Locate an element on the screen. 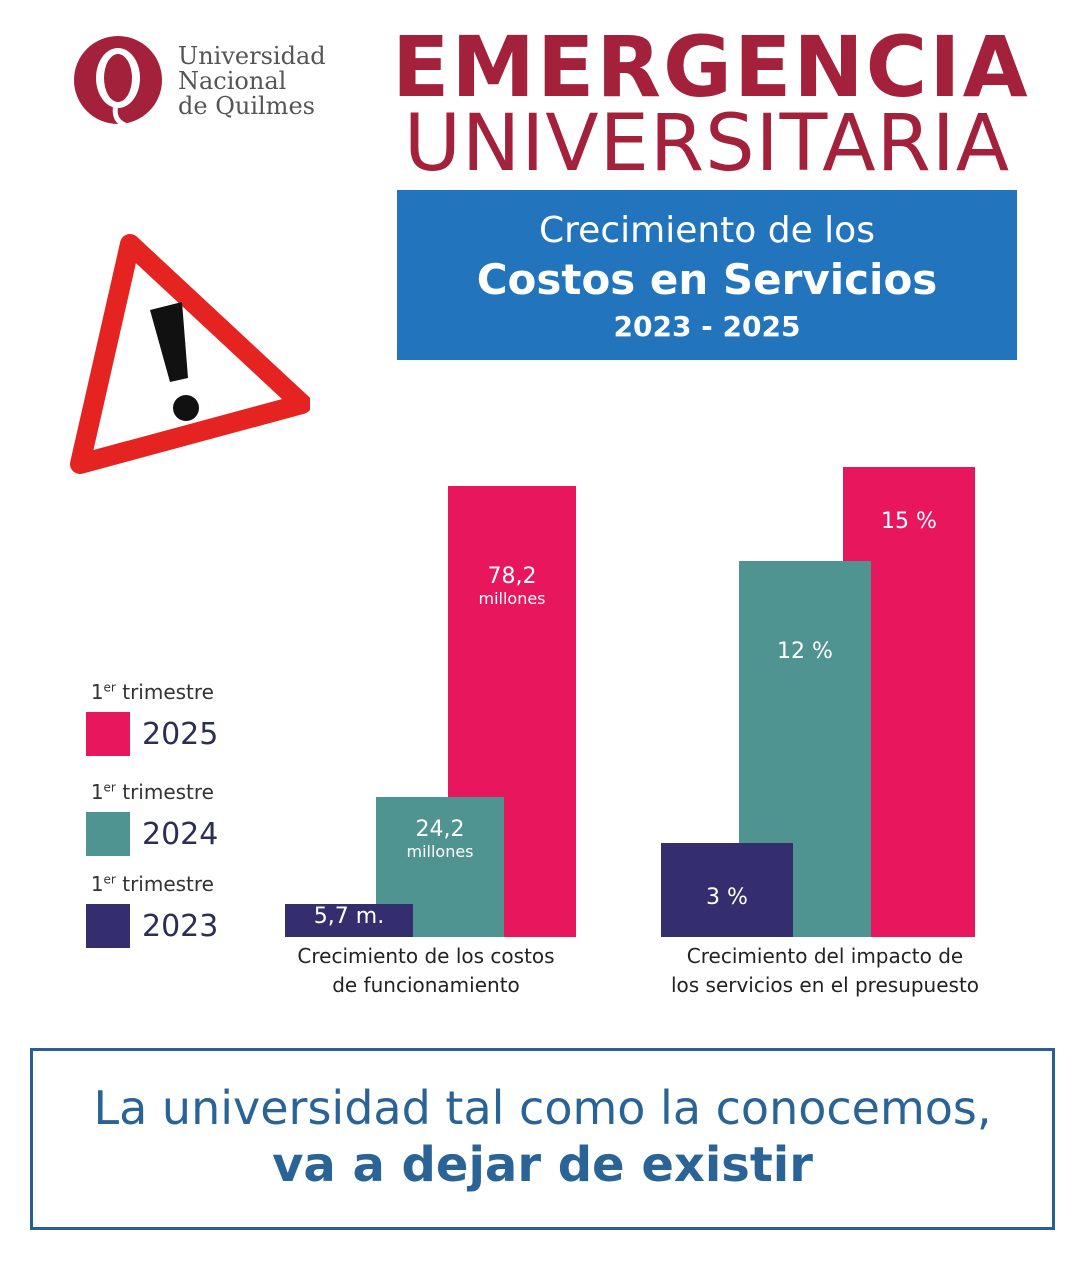 This screenshot has height=1264, width=1080. bar-value-label: 78,2 is located at coordinates (512, 576).